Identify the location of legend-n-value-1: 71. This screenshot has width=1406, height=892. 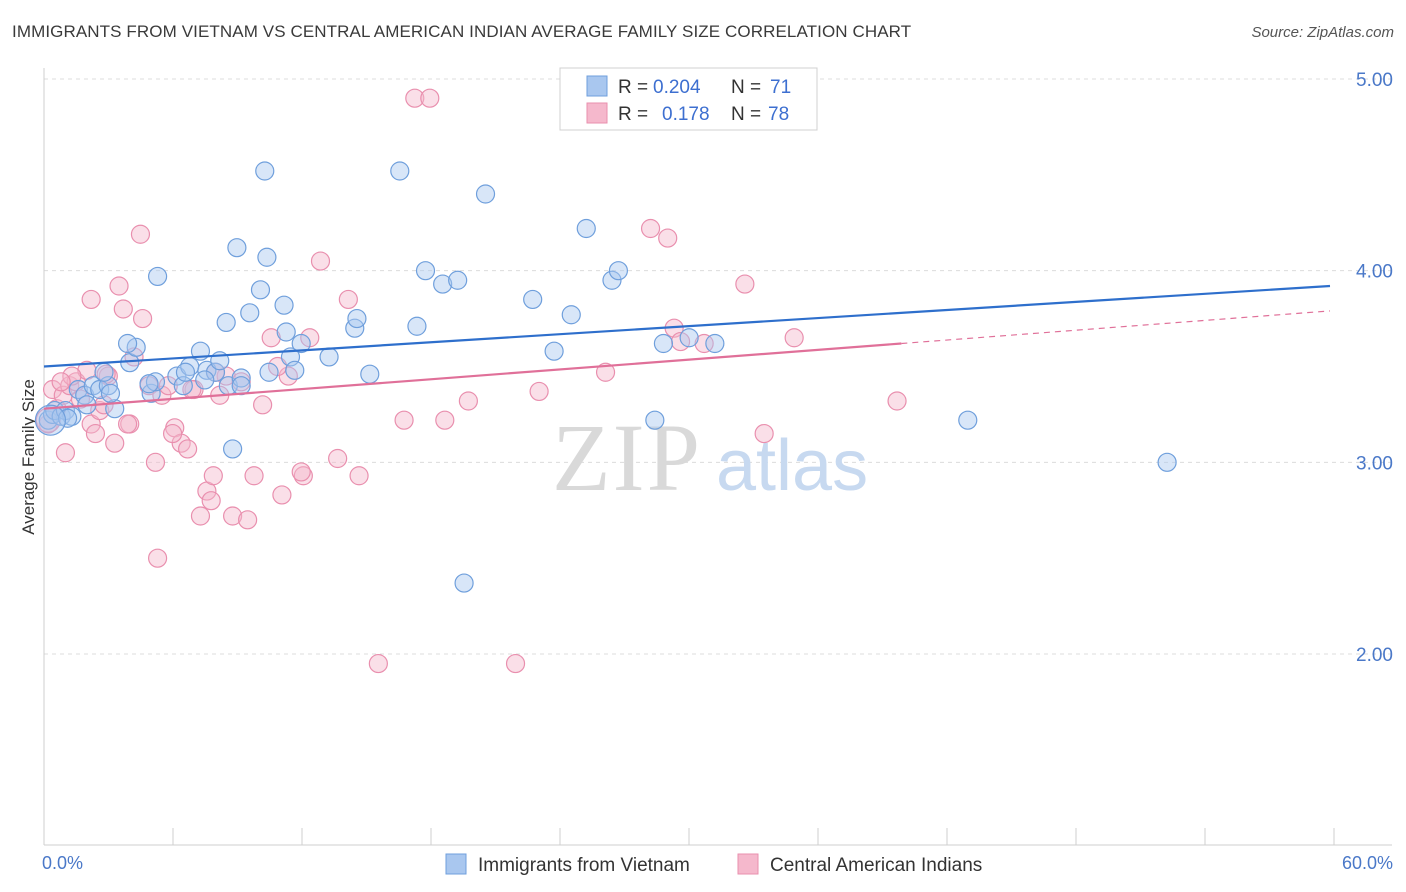
(780, 87).